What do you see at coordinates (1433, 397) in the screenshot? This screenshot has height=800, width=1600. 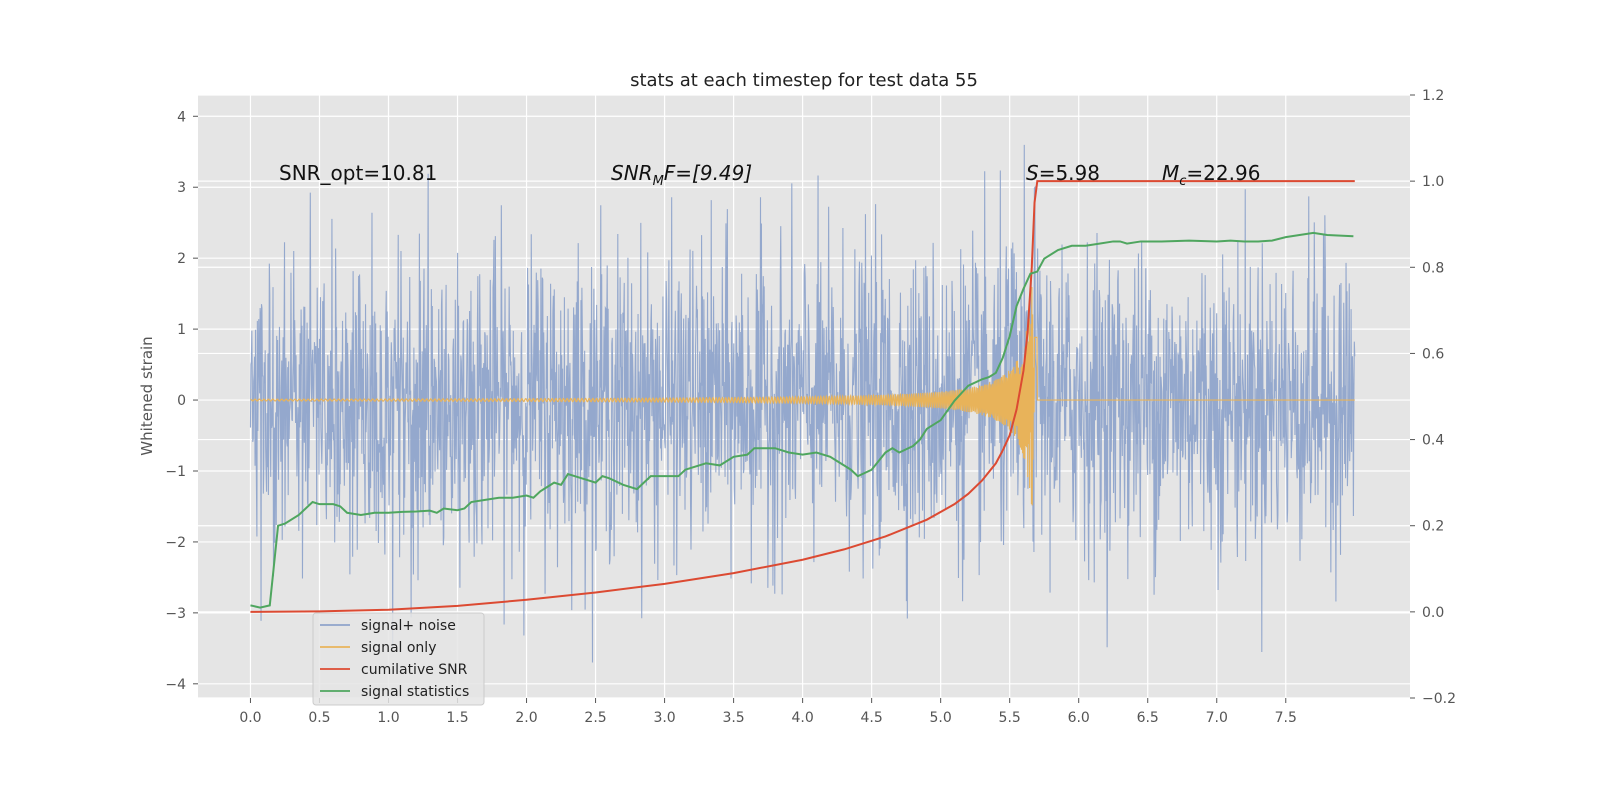 I see `y2-axis-ticks: 1.2 1.0 0.8 0.6 0.4 0.2 0.0 −0.2` at bounding box center [1433, 397].